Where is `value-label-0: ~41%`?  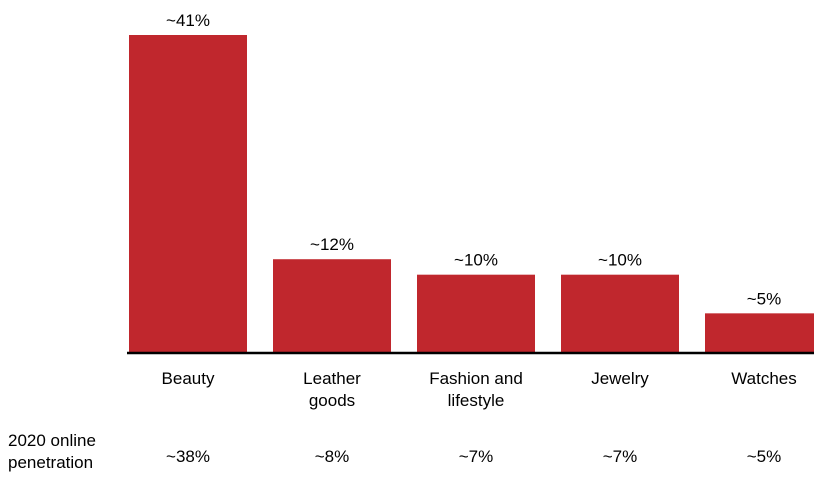 value-label-0: ~41% is located at coordinates (188, 20).